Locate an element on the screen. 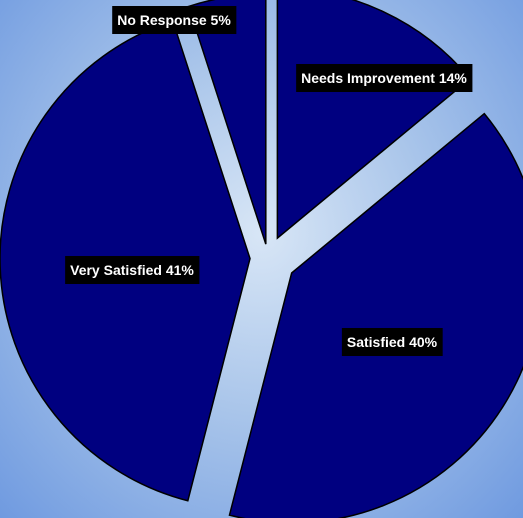 This screenshot has height=518, width=523. data-label-very-satisfied: Very Satisfied 41% is located at coordinates (132, 270).